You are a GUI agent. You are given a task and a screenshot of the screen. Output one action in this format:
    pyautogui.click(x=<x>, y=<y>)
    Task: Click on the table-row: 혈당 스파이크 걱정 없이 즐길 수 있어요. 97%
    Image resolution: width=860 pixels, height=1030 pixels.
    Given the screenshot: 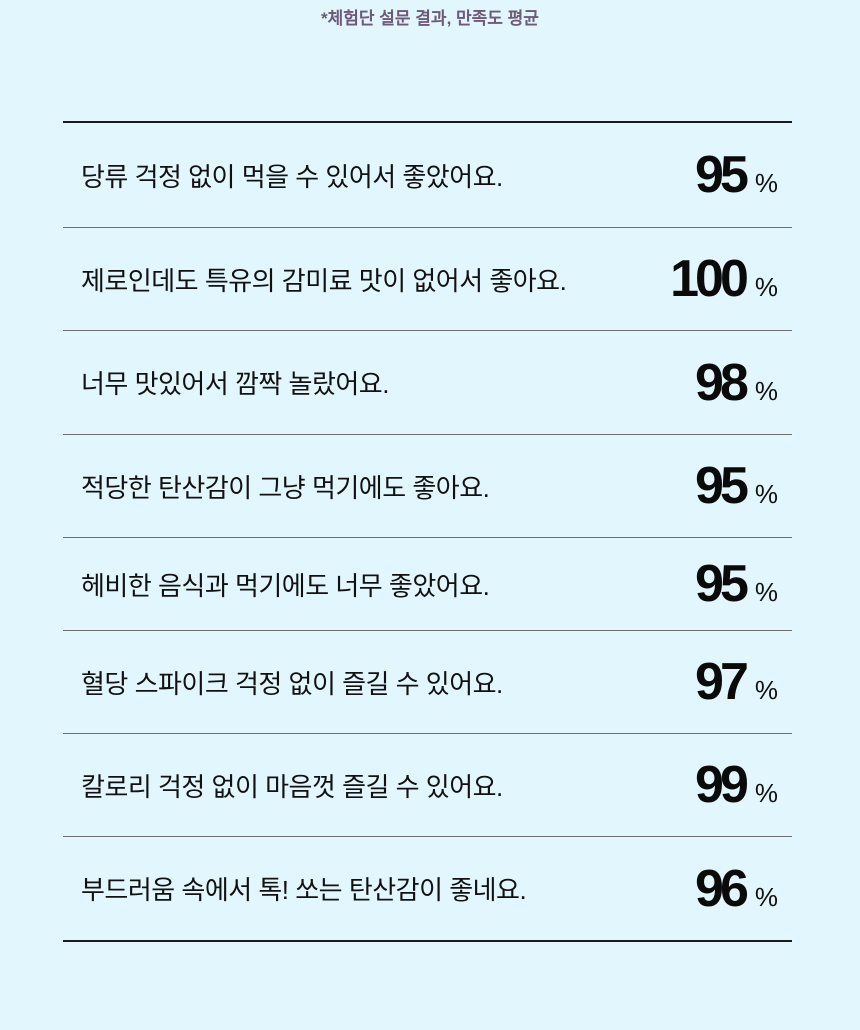 What is the action you would take?
    pyautogui.click(x=427, y=682)
    